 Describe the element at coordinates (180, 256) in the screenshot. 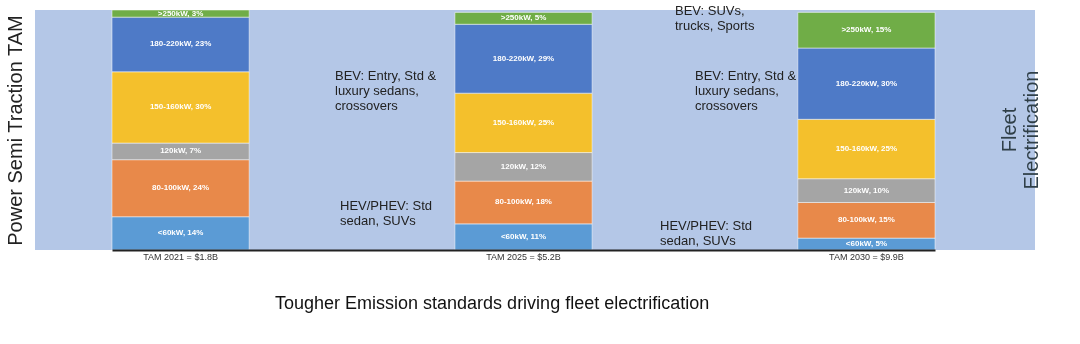

I see `x-tick-label: TAM 2021 = $1.8B` at that location.